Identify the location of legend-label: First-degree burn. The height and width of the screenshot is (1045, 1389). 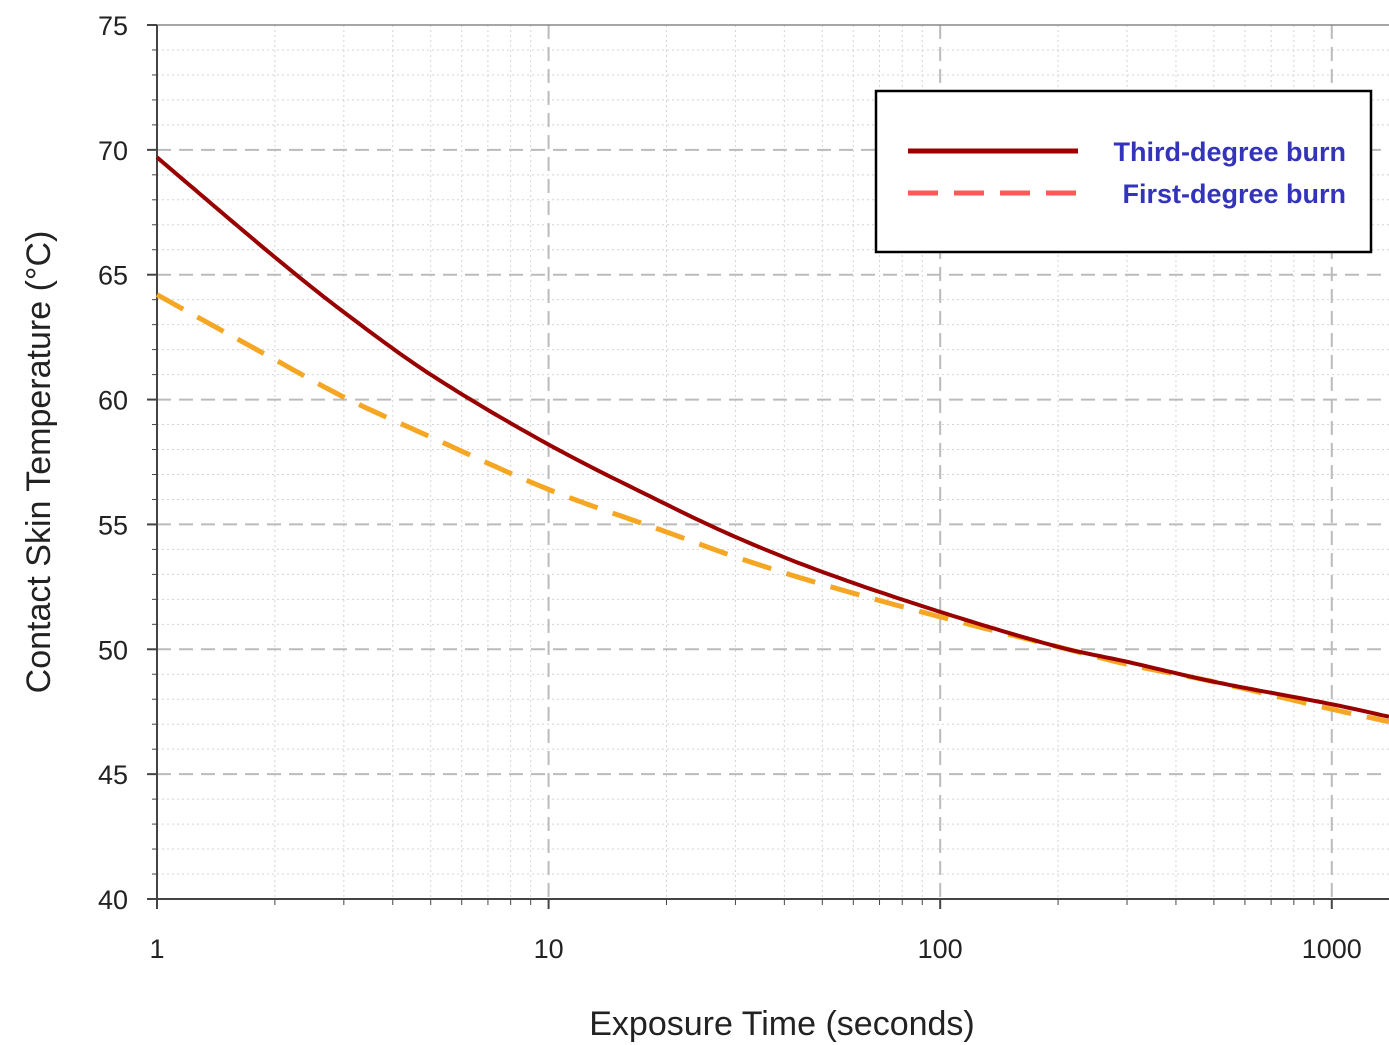
(1234, 194).